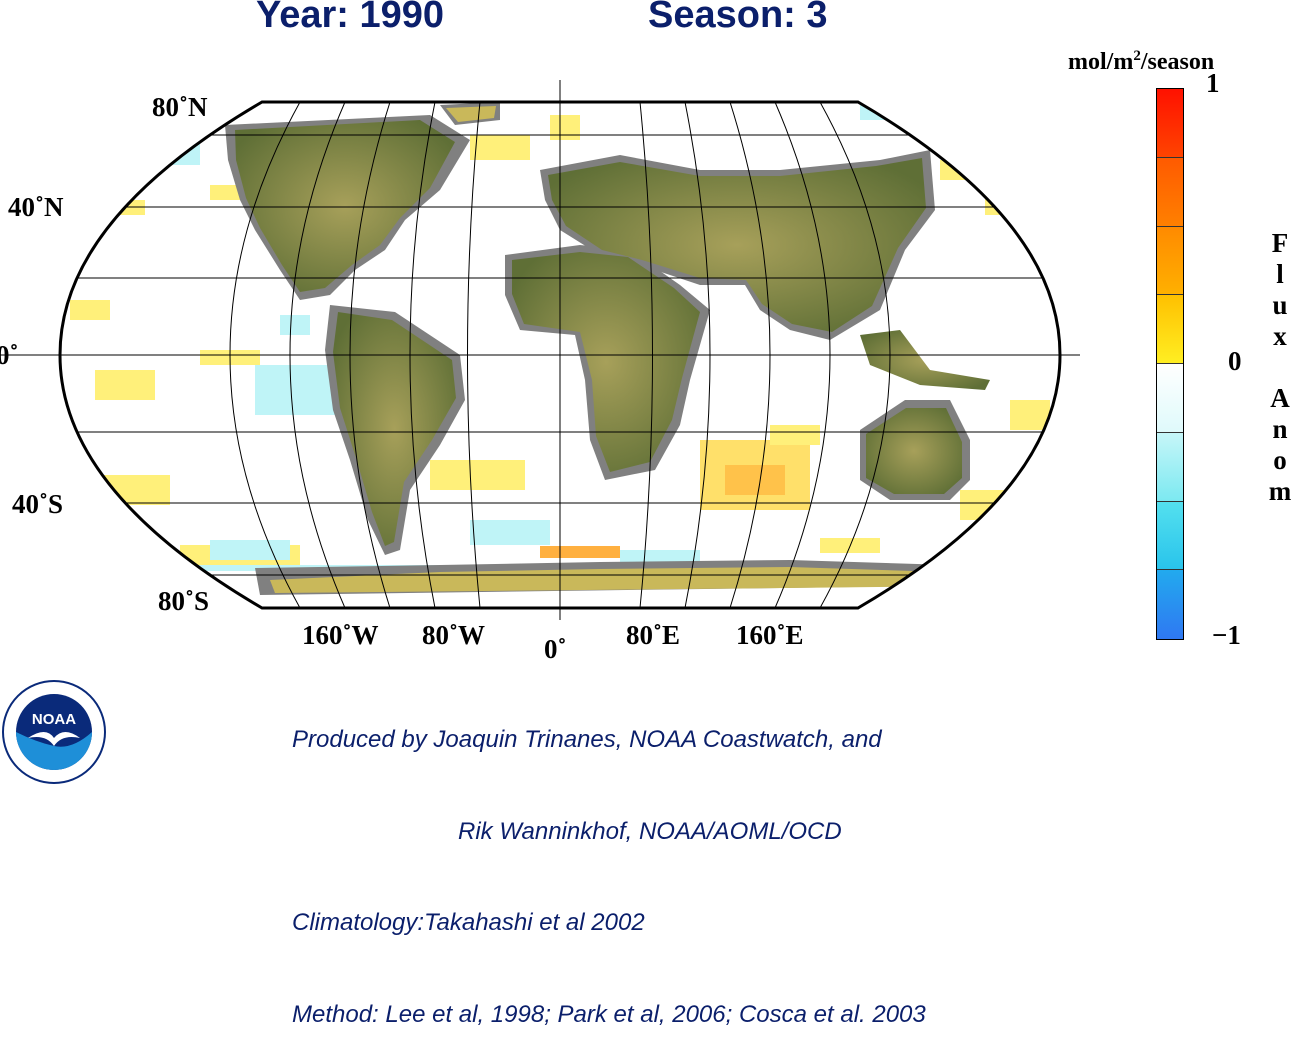 The width and height of the screenshot is (1301, 1061). Describe the element at coordinates (340, 635) in the screenshot. I see `lon-label-160w: 160˚W` at that location.